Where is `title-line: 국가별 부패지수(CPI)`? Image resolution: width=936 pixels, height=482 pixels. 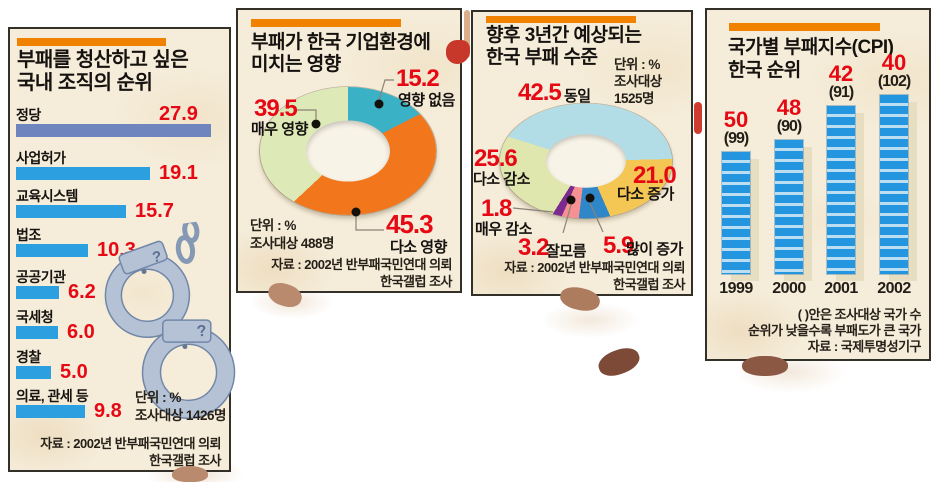 title-line: 국가별 부패지수(CPI) is located at coordinates (811, 47).